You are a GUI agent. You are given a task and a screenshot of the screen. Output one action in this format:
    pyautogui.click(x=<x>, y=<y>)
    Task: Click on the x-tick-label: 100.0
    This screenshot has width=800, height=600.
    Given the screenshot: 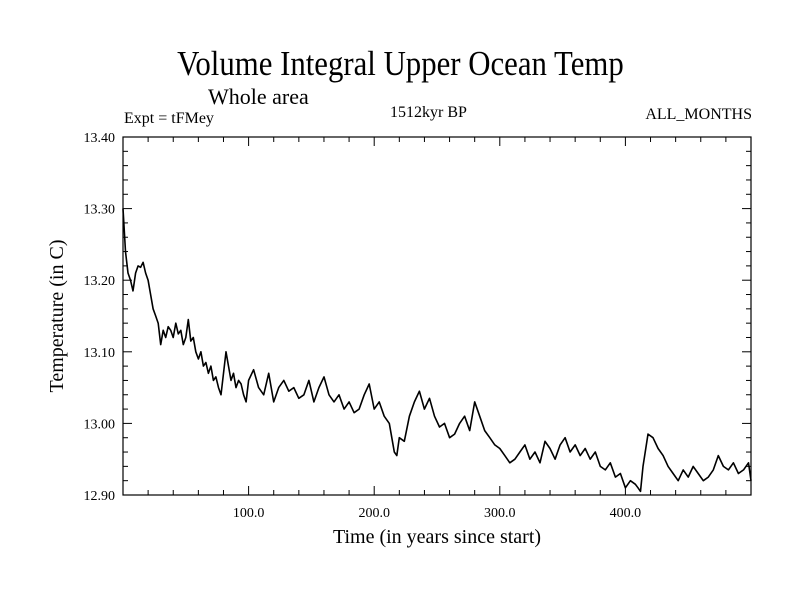 What is the action you would take?
    pyautogui.click(x=249, y=513)
    